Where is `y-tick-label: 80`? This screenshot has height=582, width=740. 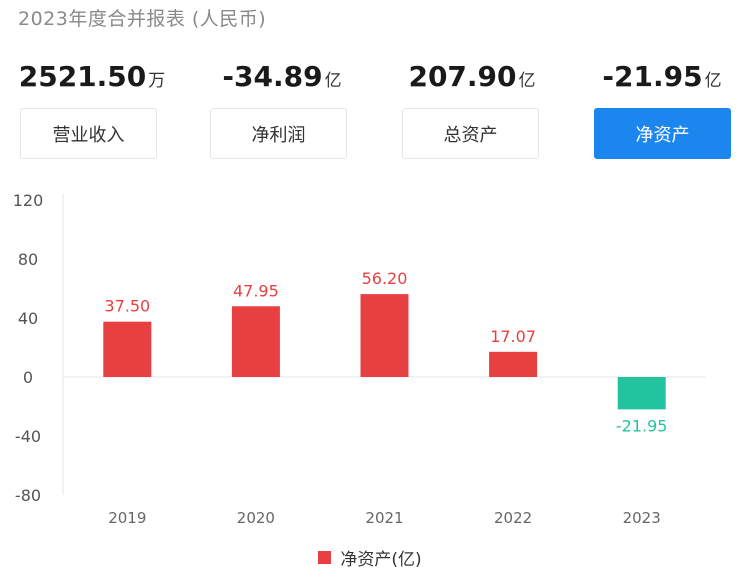
y-tick-label: 80 is located at coordinates (28, 259).